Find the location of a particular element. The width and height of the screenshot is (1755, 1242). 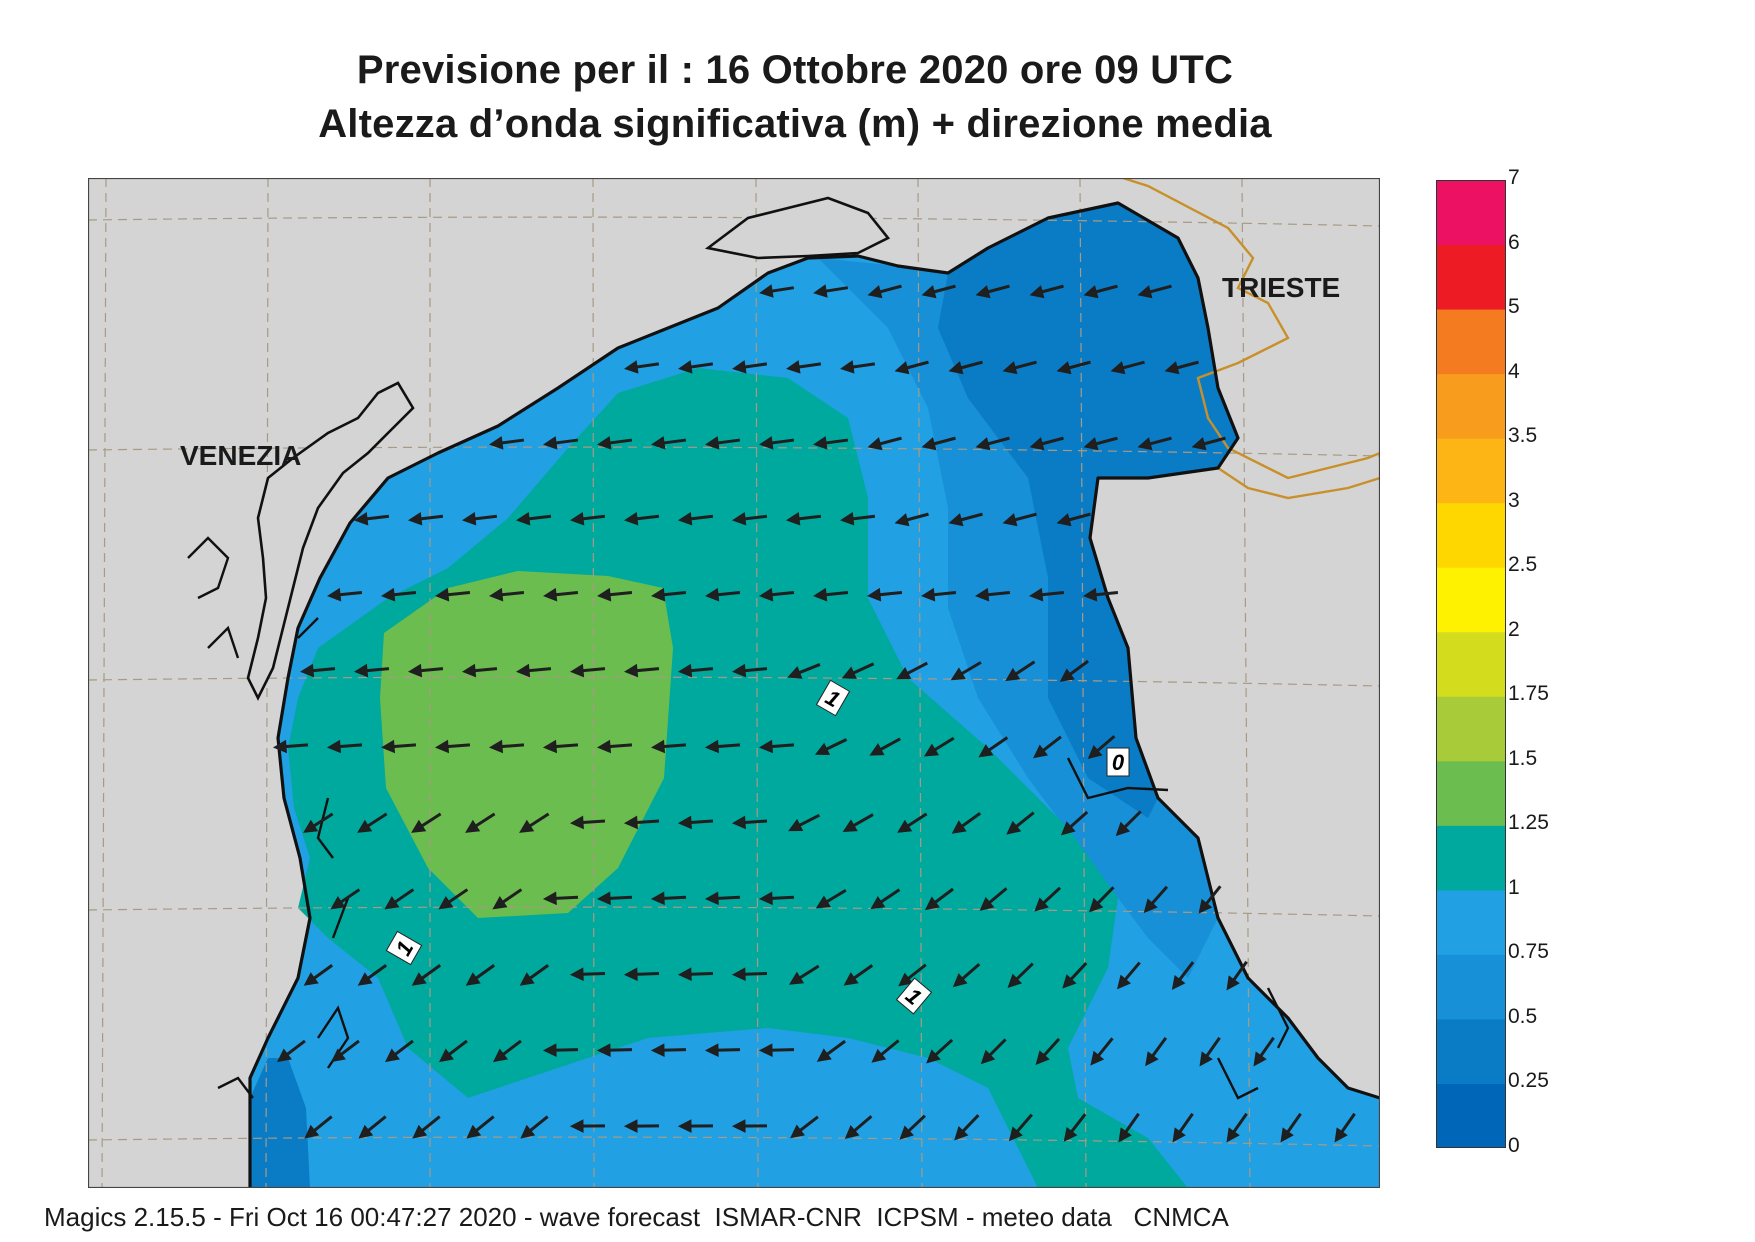

band-0.25-sw is located at coordinates (280, 1123).